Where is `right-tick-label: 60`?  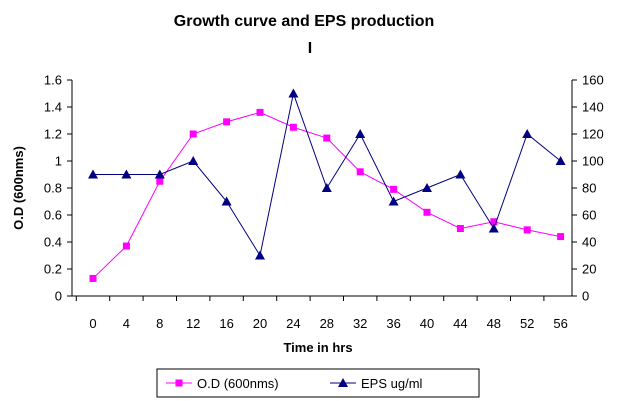
right-tick-label: 60 is located at coordinates (589, 215).